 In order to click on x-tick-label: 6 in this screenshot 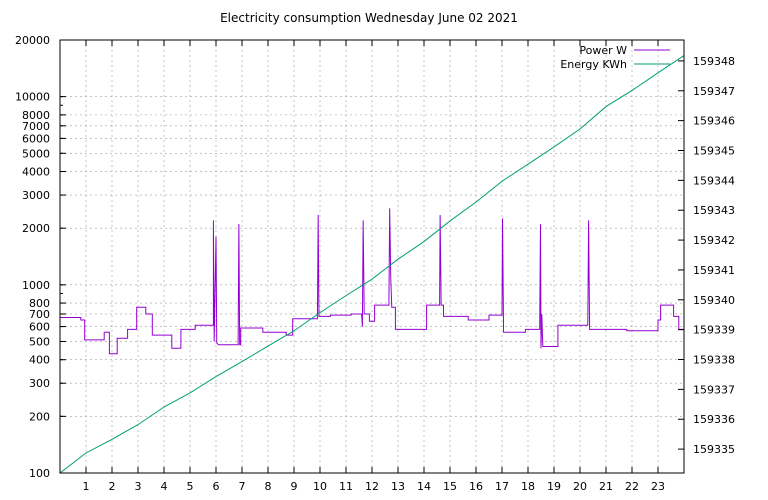, I will do `click(216, 486)`.